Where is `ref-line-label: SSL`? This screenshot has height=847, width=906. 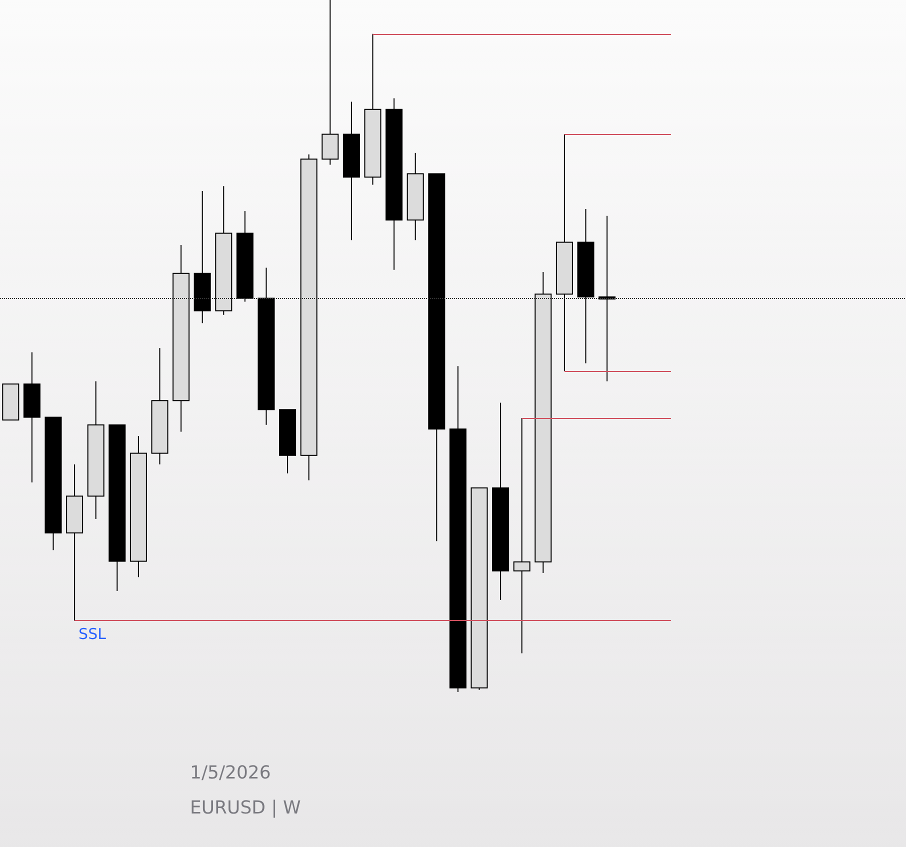 ref-line-label: SSL is located at coordinates (92, 634).